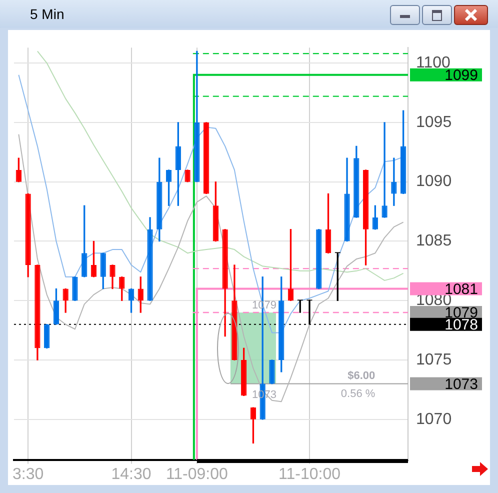 This screenshot has height=493, width=498. I want to click on x-tick-label: 11-10:00, so click(309, 474).